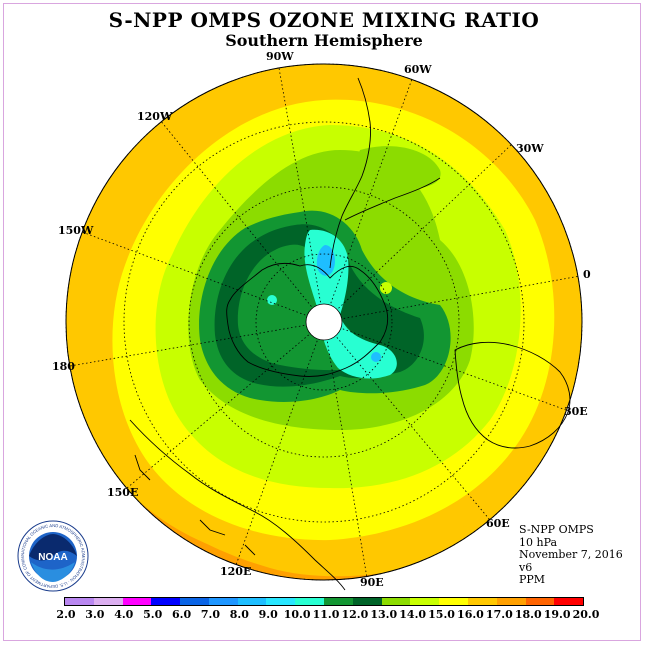 The width and height of the screenshot is (648, 648). I want to click on lon-label-30e: 30E, so click(576, 411).